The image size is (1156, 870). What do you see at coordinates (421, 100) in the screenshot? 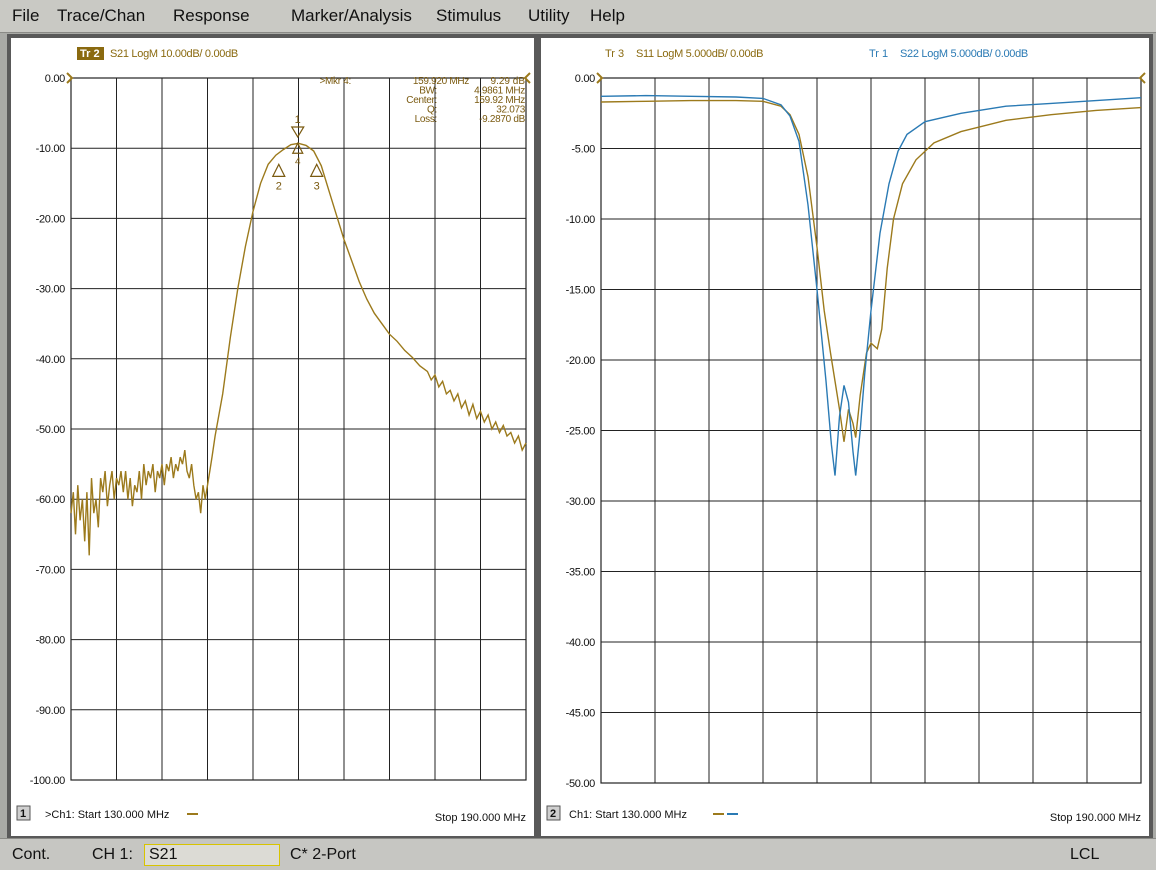
I see `marker-readout-label: Center:` at bounding box center [421, 100].